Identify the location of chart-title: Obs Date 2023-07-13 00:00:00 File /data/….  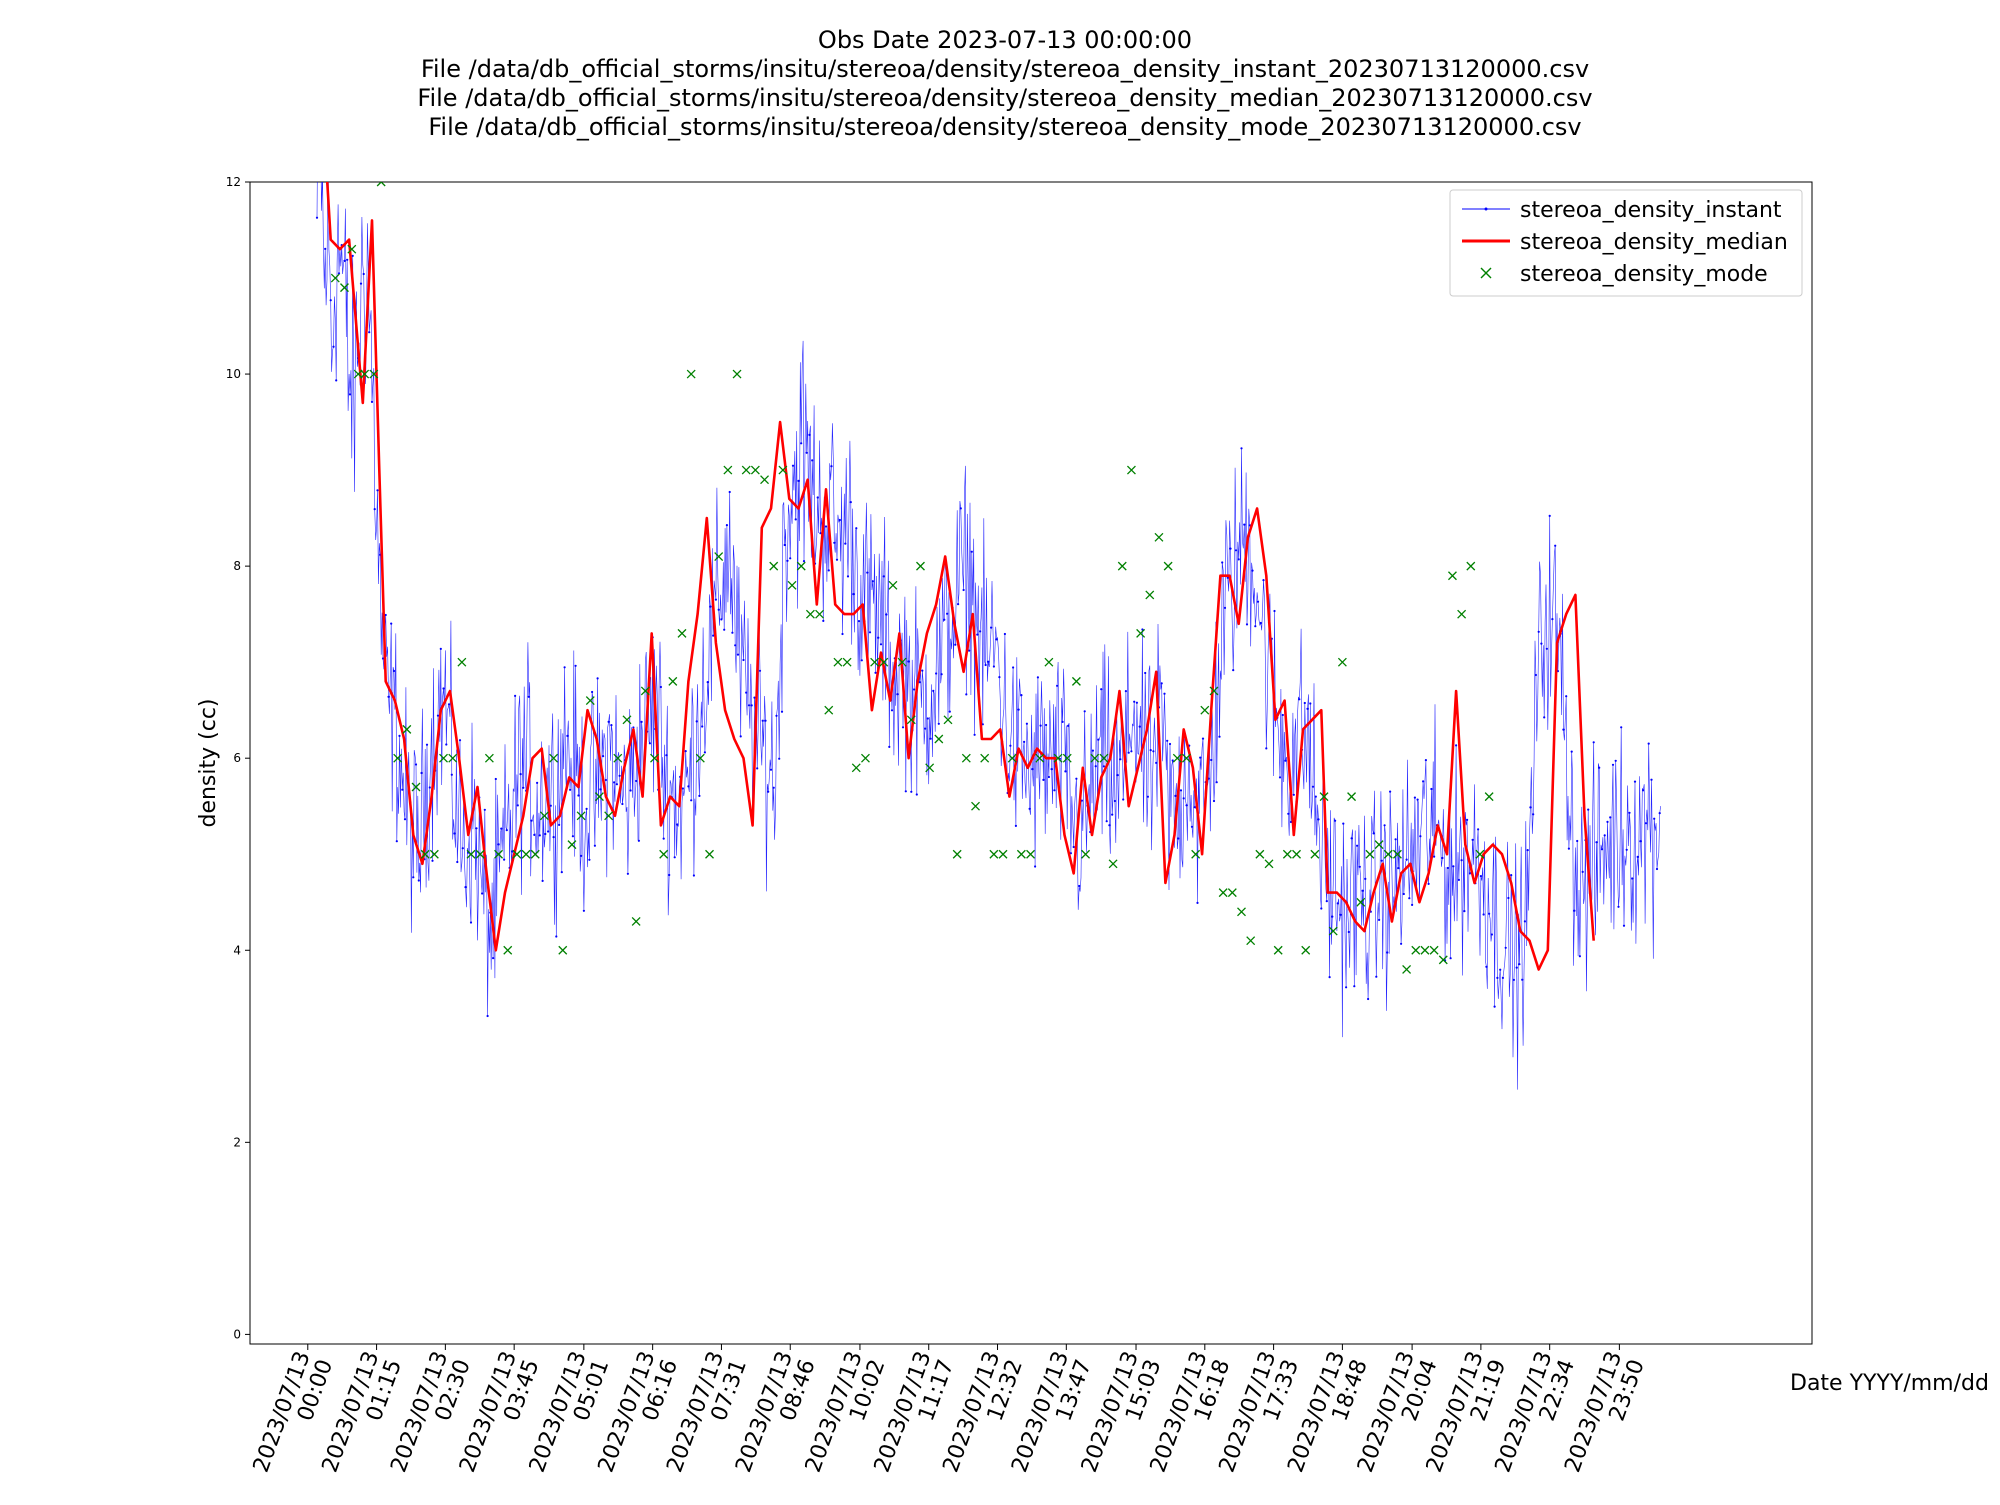
(1004, 83).